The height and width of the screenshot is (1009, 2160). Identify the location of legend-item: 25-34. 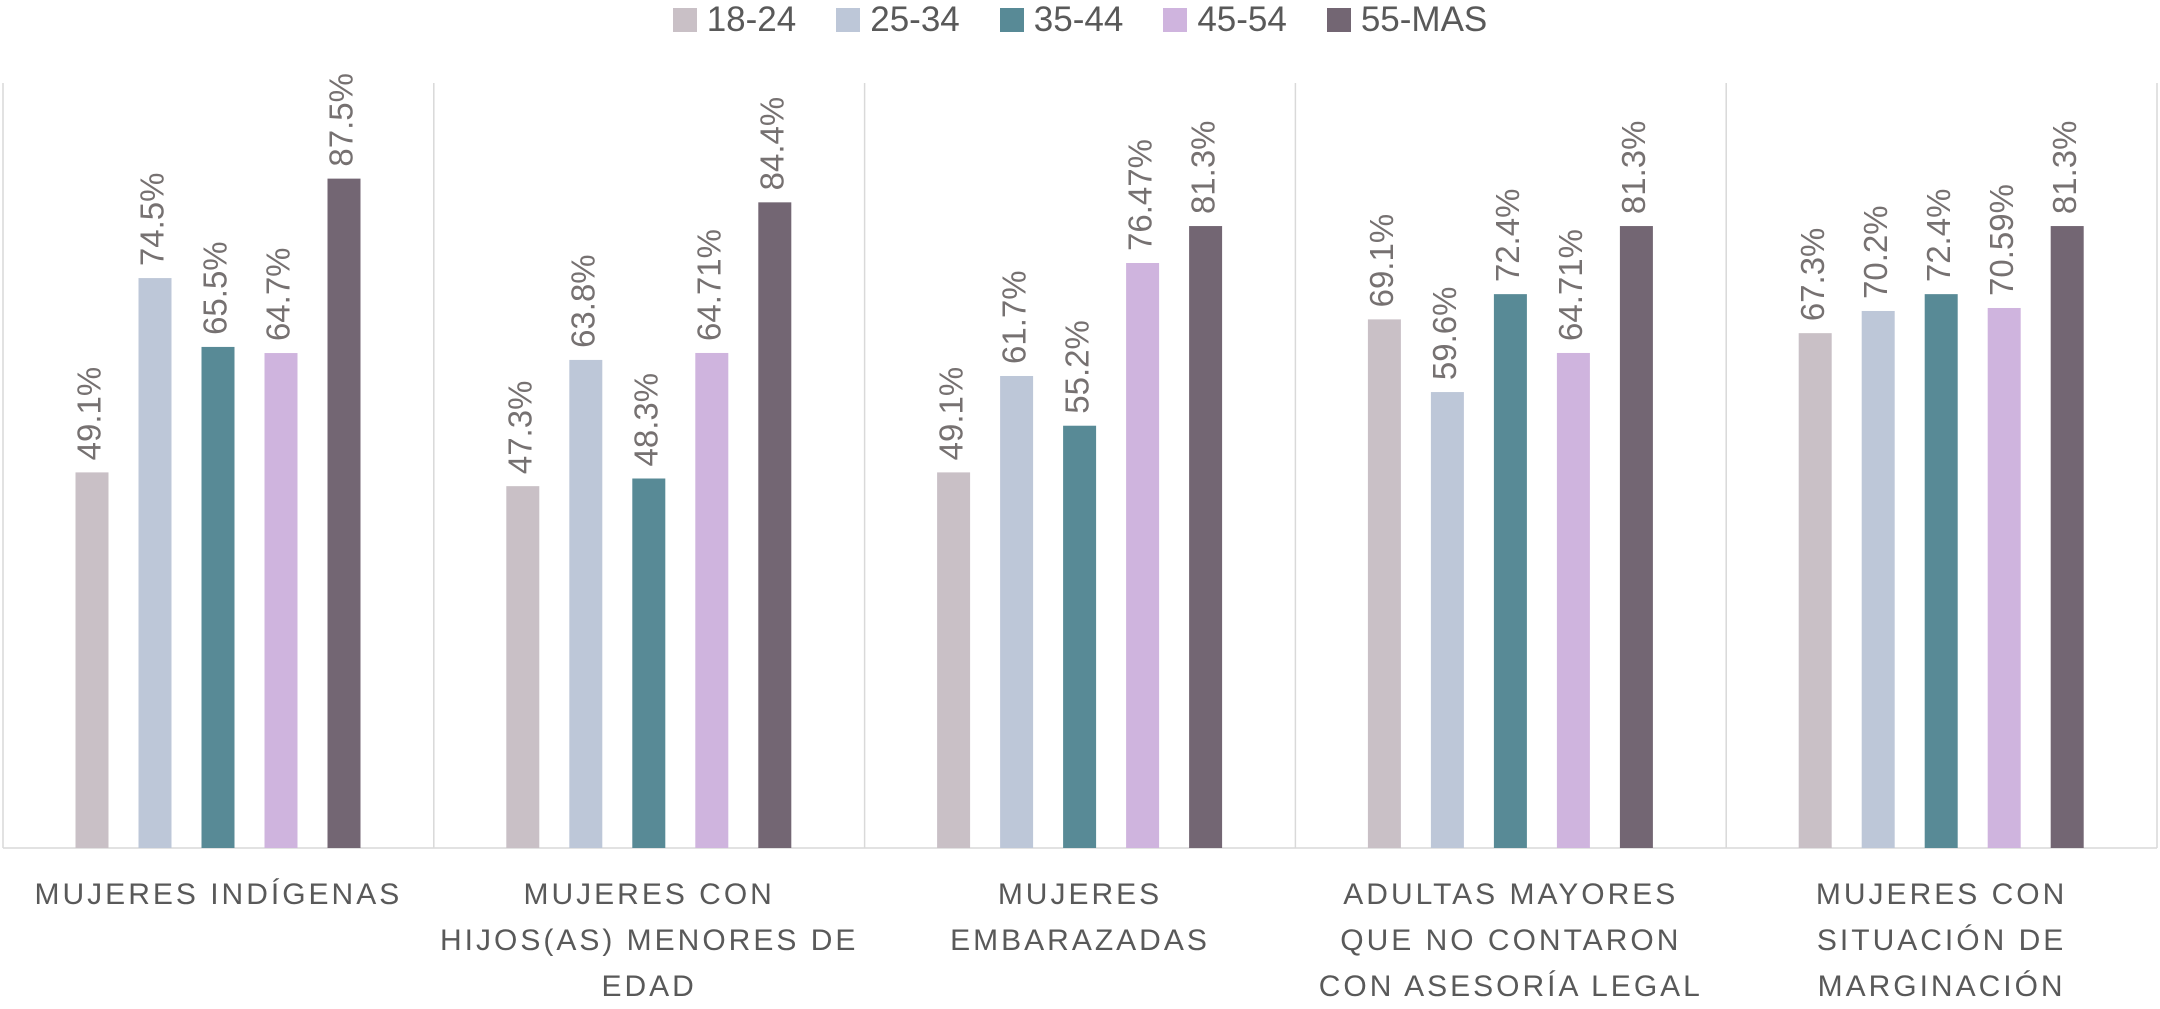
(898, 20).